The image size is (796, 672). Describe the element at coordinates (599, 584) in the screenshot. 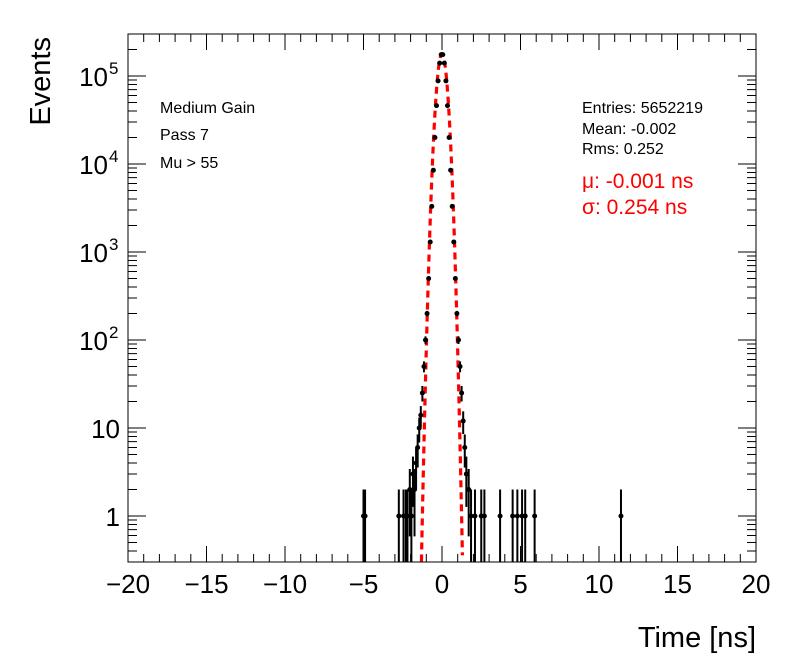

I see `x-tick-label: 10` at that location.